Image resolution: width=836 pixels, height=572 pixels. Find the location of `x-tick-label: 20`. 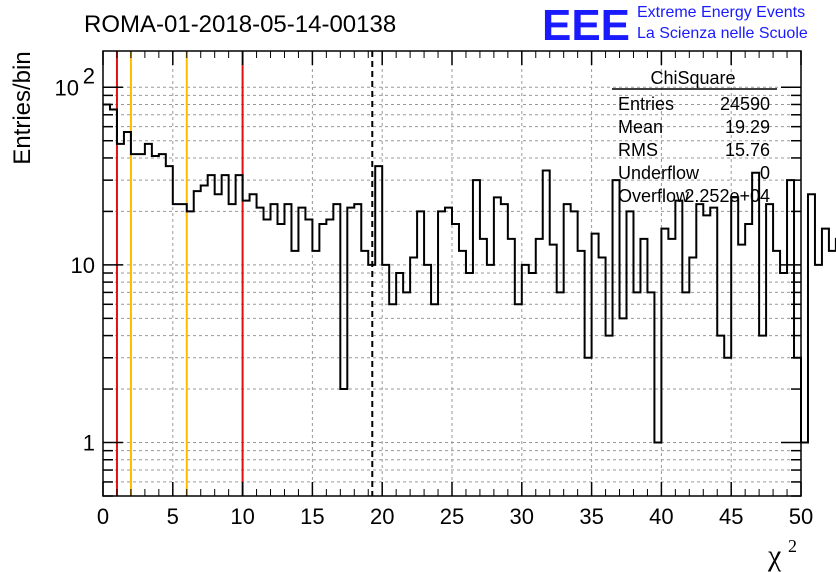

x-tick-label: 20 is located at coordinates (382, 516).